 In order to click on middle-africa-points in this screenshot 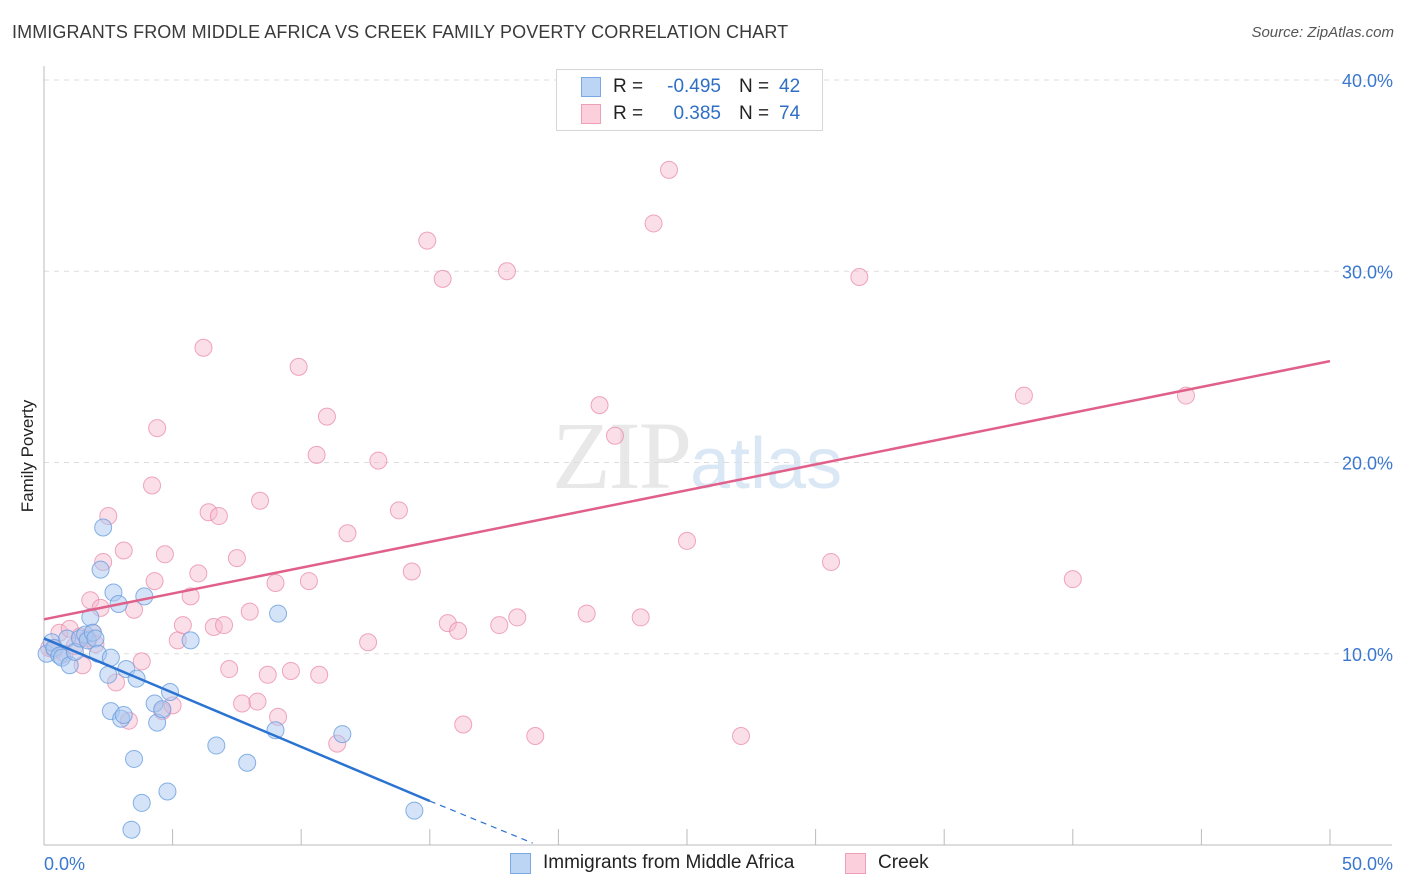, I will do `click(230, 678)`.